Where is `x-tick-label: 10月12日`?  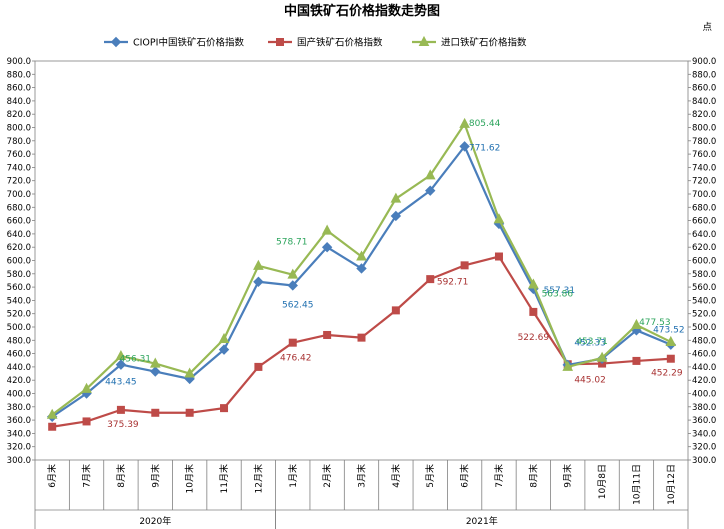 x-tick-label: 10月12日 is located at coordinates (671, 484).